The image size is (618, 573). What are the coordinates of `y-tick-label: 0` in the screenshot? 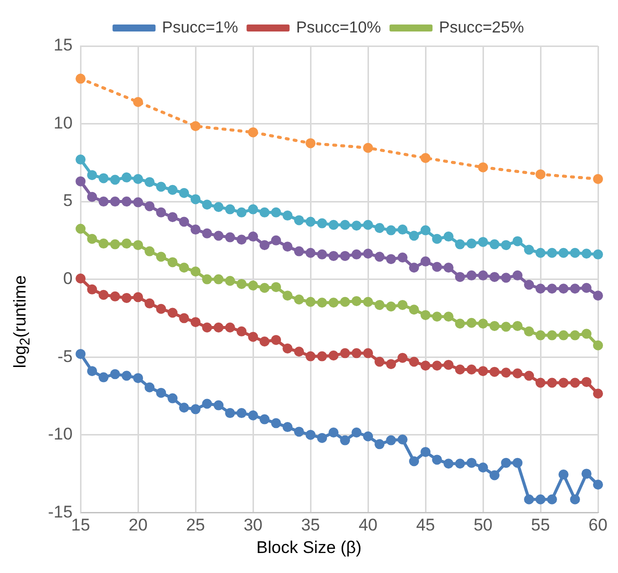 It's located at (68, 278).